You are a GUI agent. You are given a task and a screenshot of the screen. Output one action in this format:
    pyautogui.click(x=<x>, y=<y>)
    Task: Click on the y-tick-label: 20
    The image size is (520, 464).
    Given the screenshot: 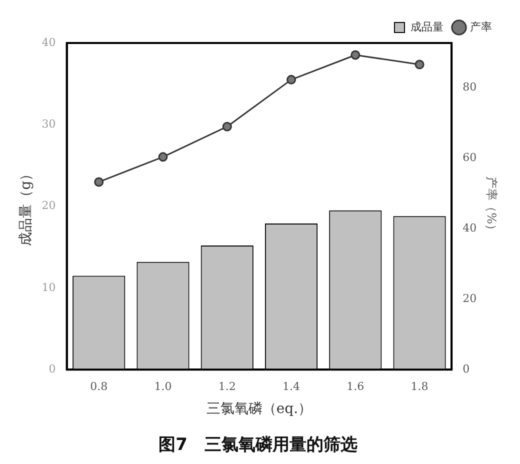 What is the action you would take?
    pyautogui.click(x=49, y=205)
    